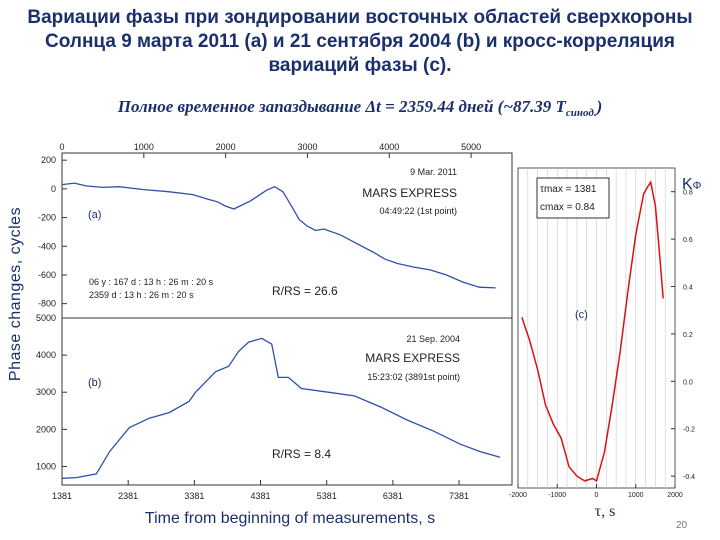 The width and height of the screenshot is (720, 540). What do you see at coordinates (518, 495) in the screenshot?
I see `panel-c-xtick-label: -2000` at bounding box center [518, 495].